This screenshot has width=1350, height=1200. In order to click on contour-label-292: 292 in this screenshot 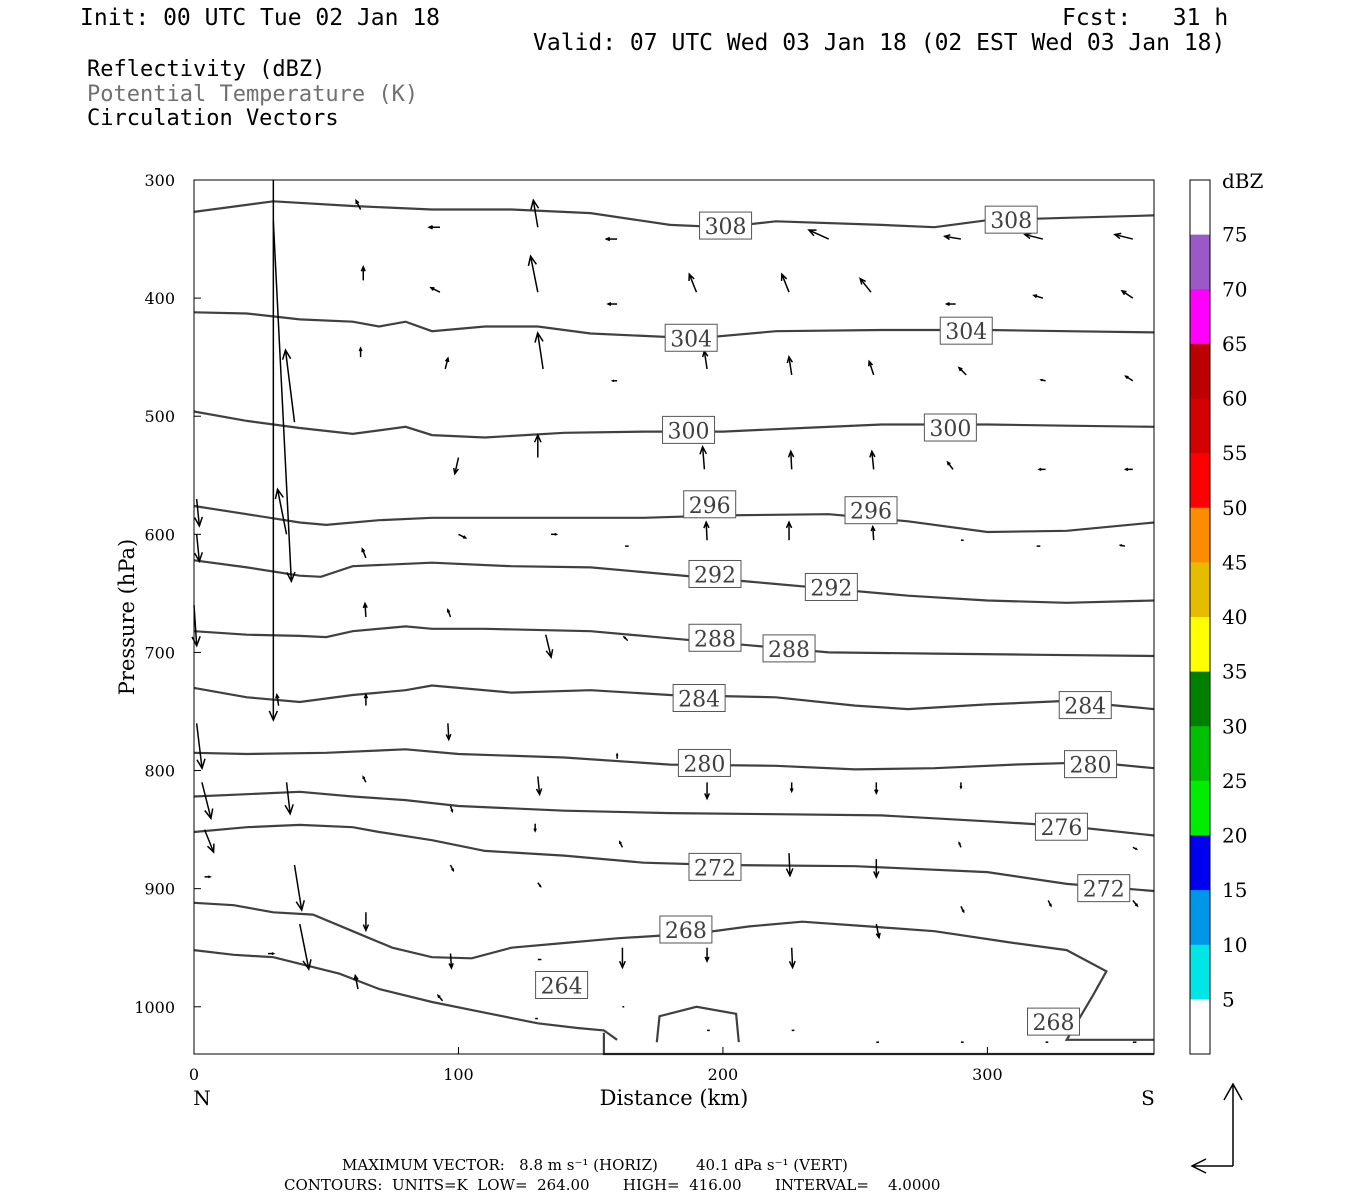, I will do `click(715, 573)`.